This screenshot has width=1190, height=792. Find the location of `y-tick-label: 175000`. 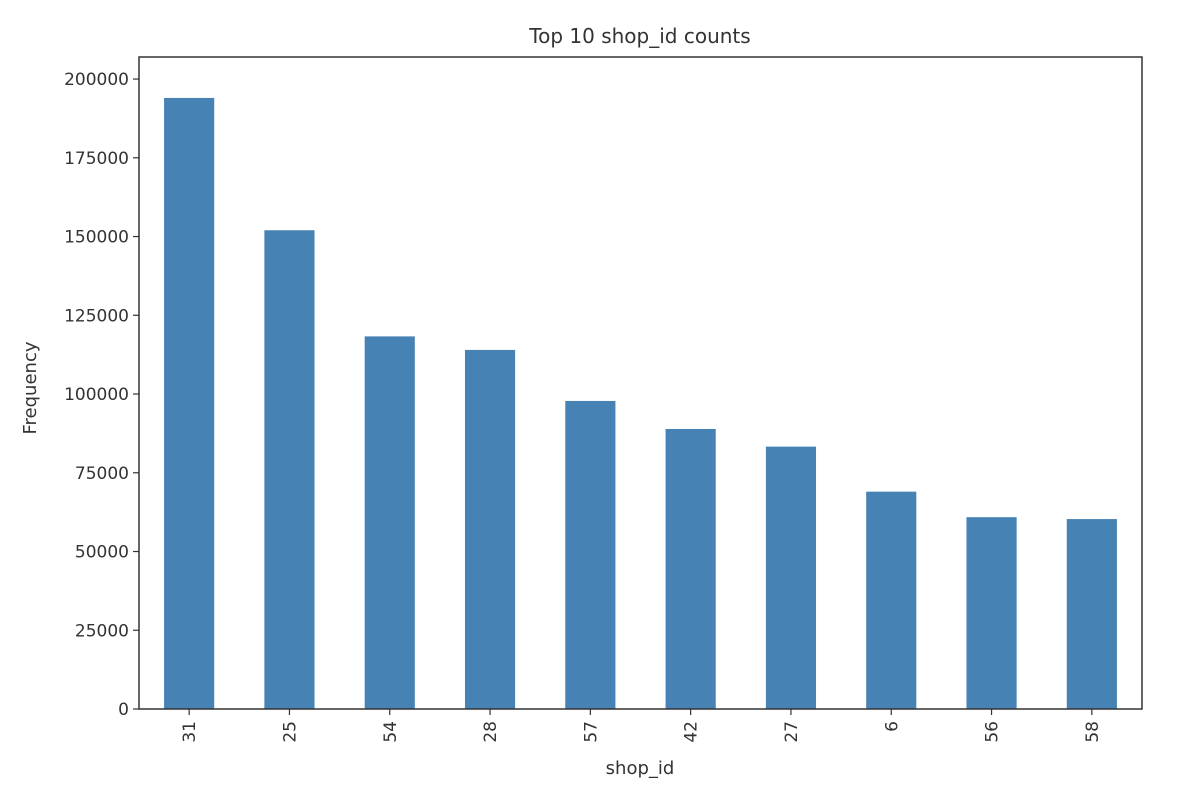

y-tick-label: 175000 is located at coordinates (96, 159).